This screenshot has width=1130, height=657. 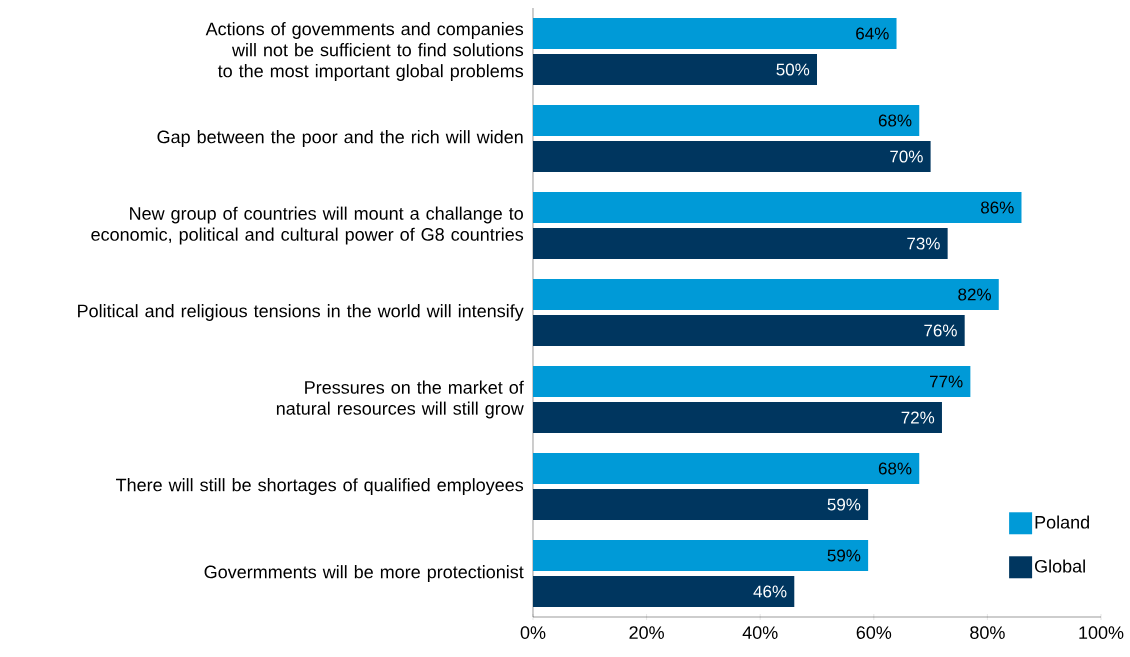 What do you see at coordinates (340, 138) in the screenshot?
I see `y-tick-label: Gap between the poor and the rich will widen` at bounding box center [340, 138].